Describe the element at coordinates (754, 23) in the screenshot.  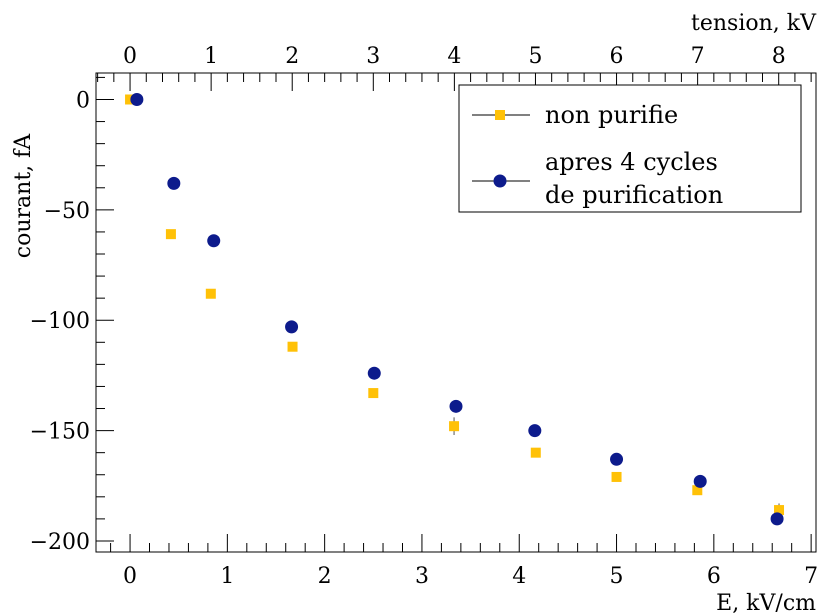
I see `top-x-axis-label: tension, kV` at that location.